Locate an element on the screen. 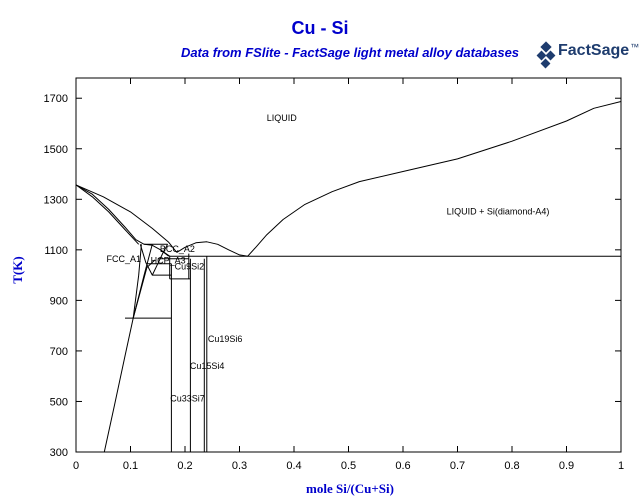  region-label: Cu9Si2 is located at coordinates (190, 266).